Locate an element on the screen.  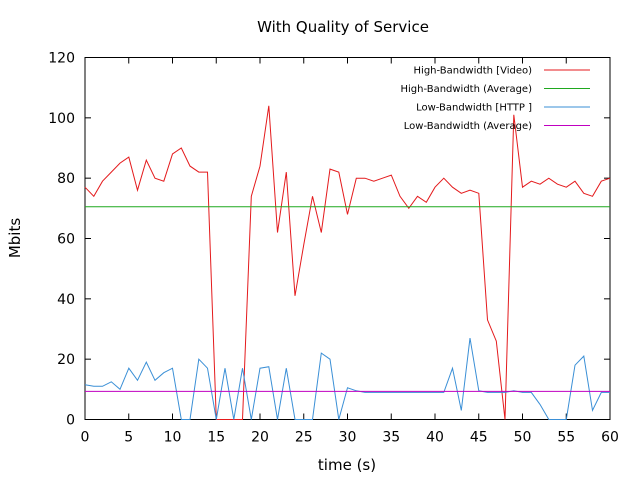
y-tick-label: 0 is located at coordinates (70, 421).